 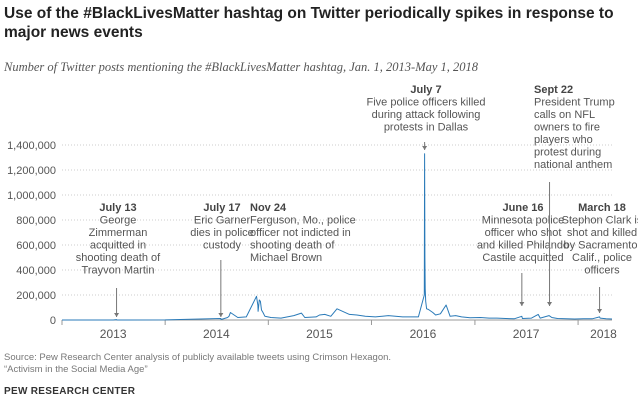 I want to click on annotation-date: July 13, so click(x=117, y=208).